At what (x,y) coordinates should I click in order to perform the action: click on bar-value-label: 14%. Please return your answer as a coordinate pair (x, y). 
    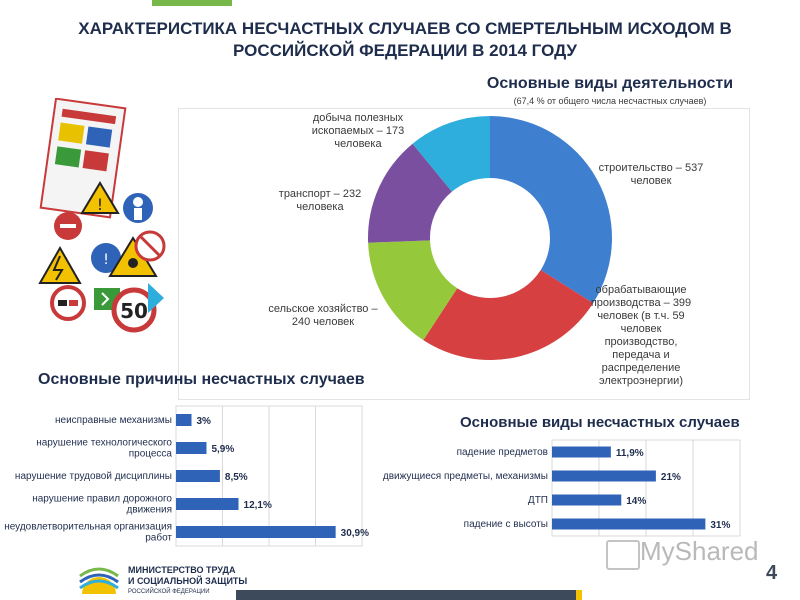
    Looking at the image, I should click on (636, 501).